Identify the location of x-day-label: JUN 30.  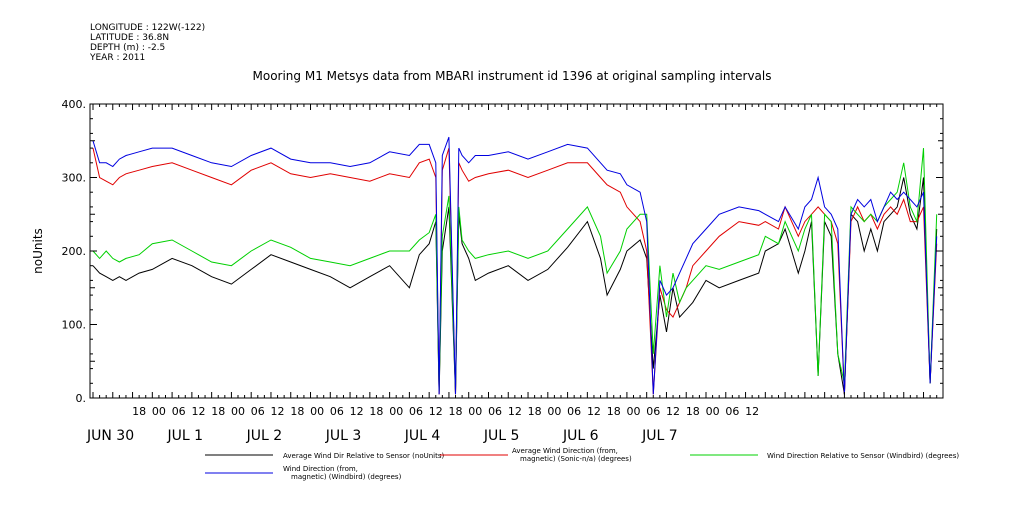
(110, 436).